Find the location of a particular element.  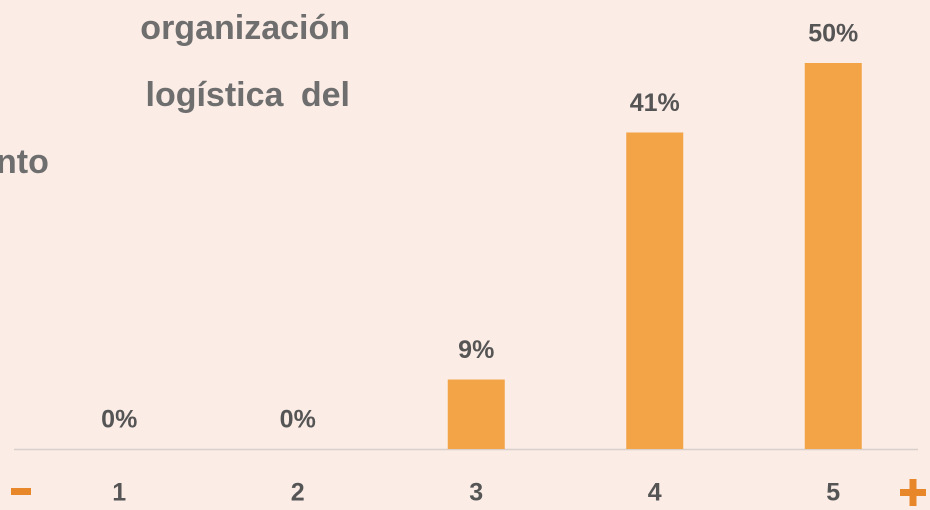

value-label: 41% is located at coordinates (655, 103).